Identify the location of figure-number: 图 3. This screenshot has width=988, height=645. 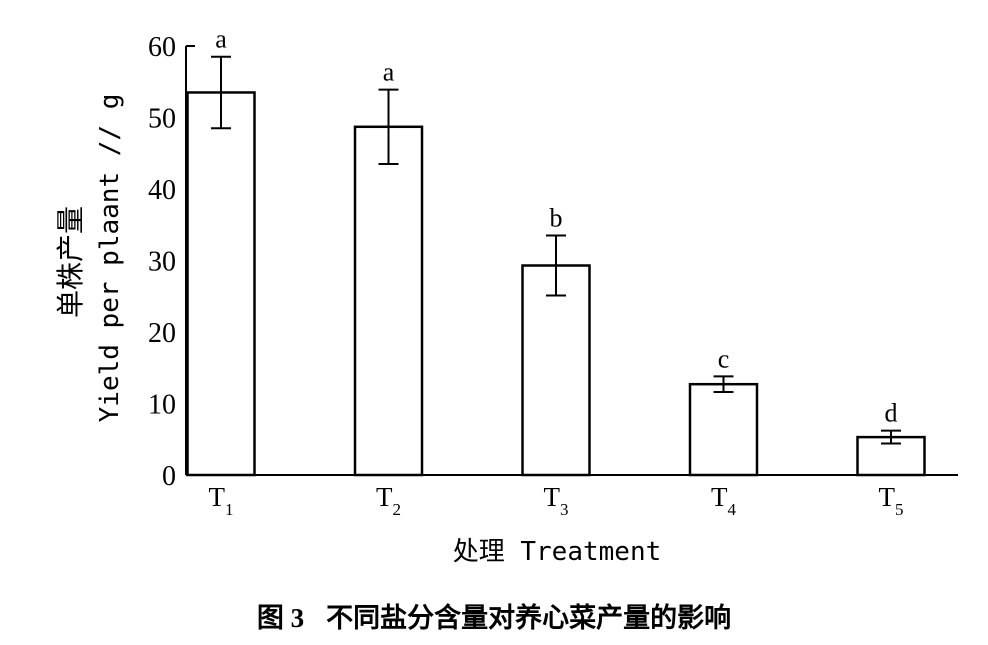
(280, 618).